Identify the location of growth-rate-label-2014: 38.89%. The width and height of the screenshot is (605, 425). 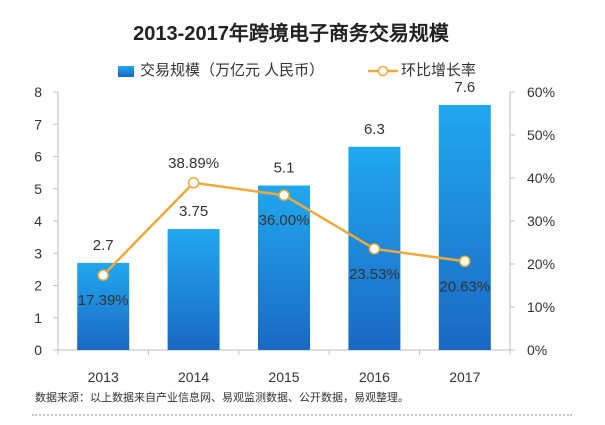
(193, 163).